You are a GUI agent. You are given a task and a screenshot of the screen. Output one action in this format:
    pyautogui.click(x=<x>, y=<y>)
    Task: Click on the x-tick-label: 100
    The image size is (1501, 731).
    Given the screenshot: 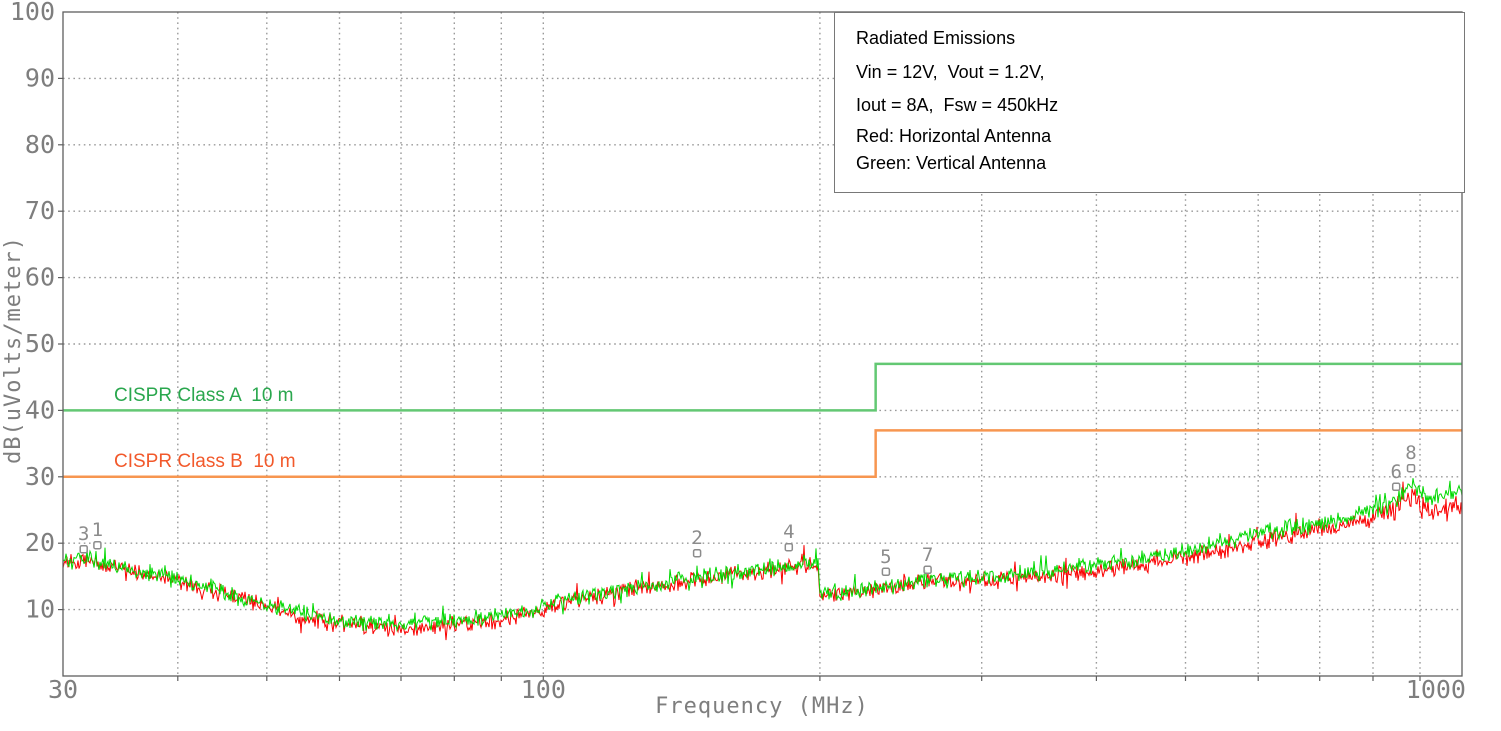 What is the action you would take?
    pyautogui.click(x=543, y=689)
    